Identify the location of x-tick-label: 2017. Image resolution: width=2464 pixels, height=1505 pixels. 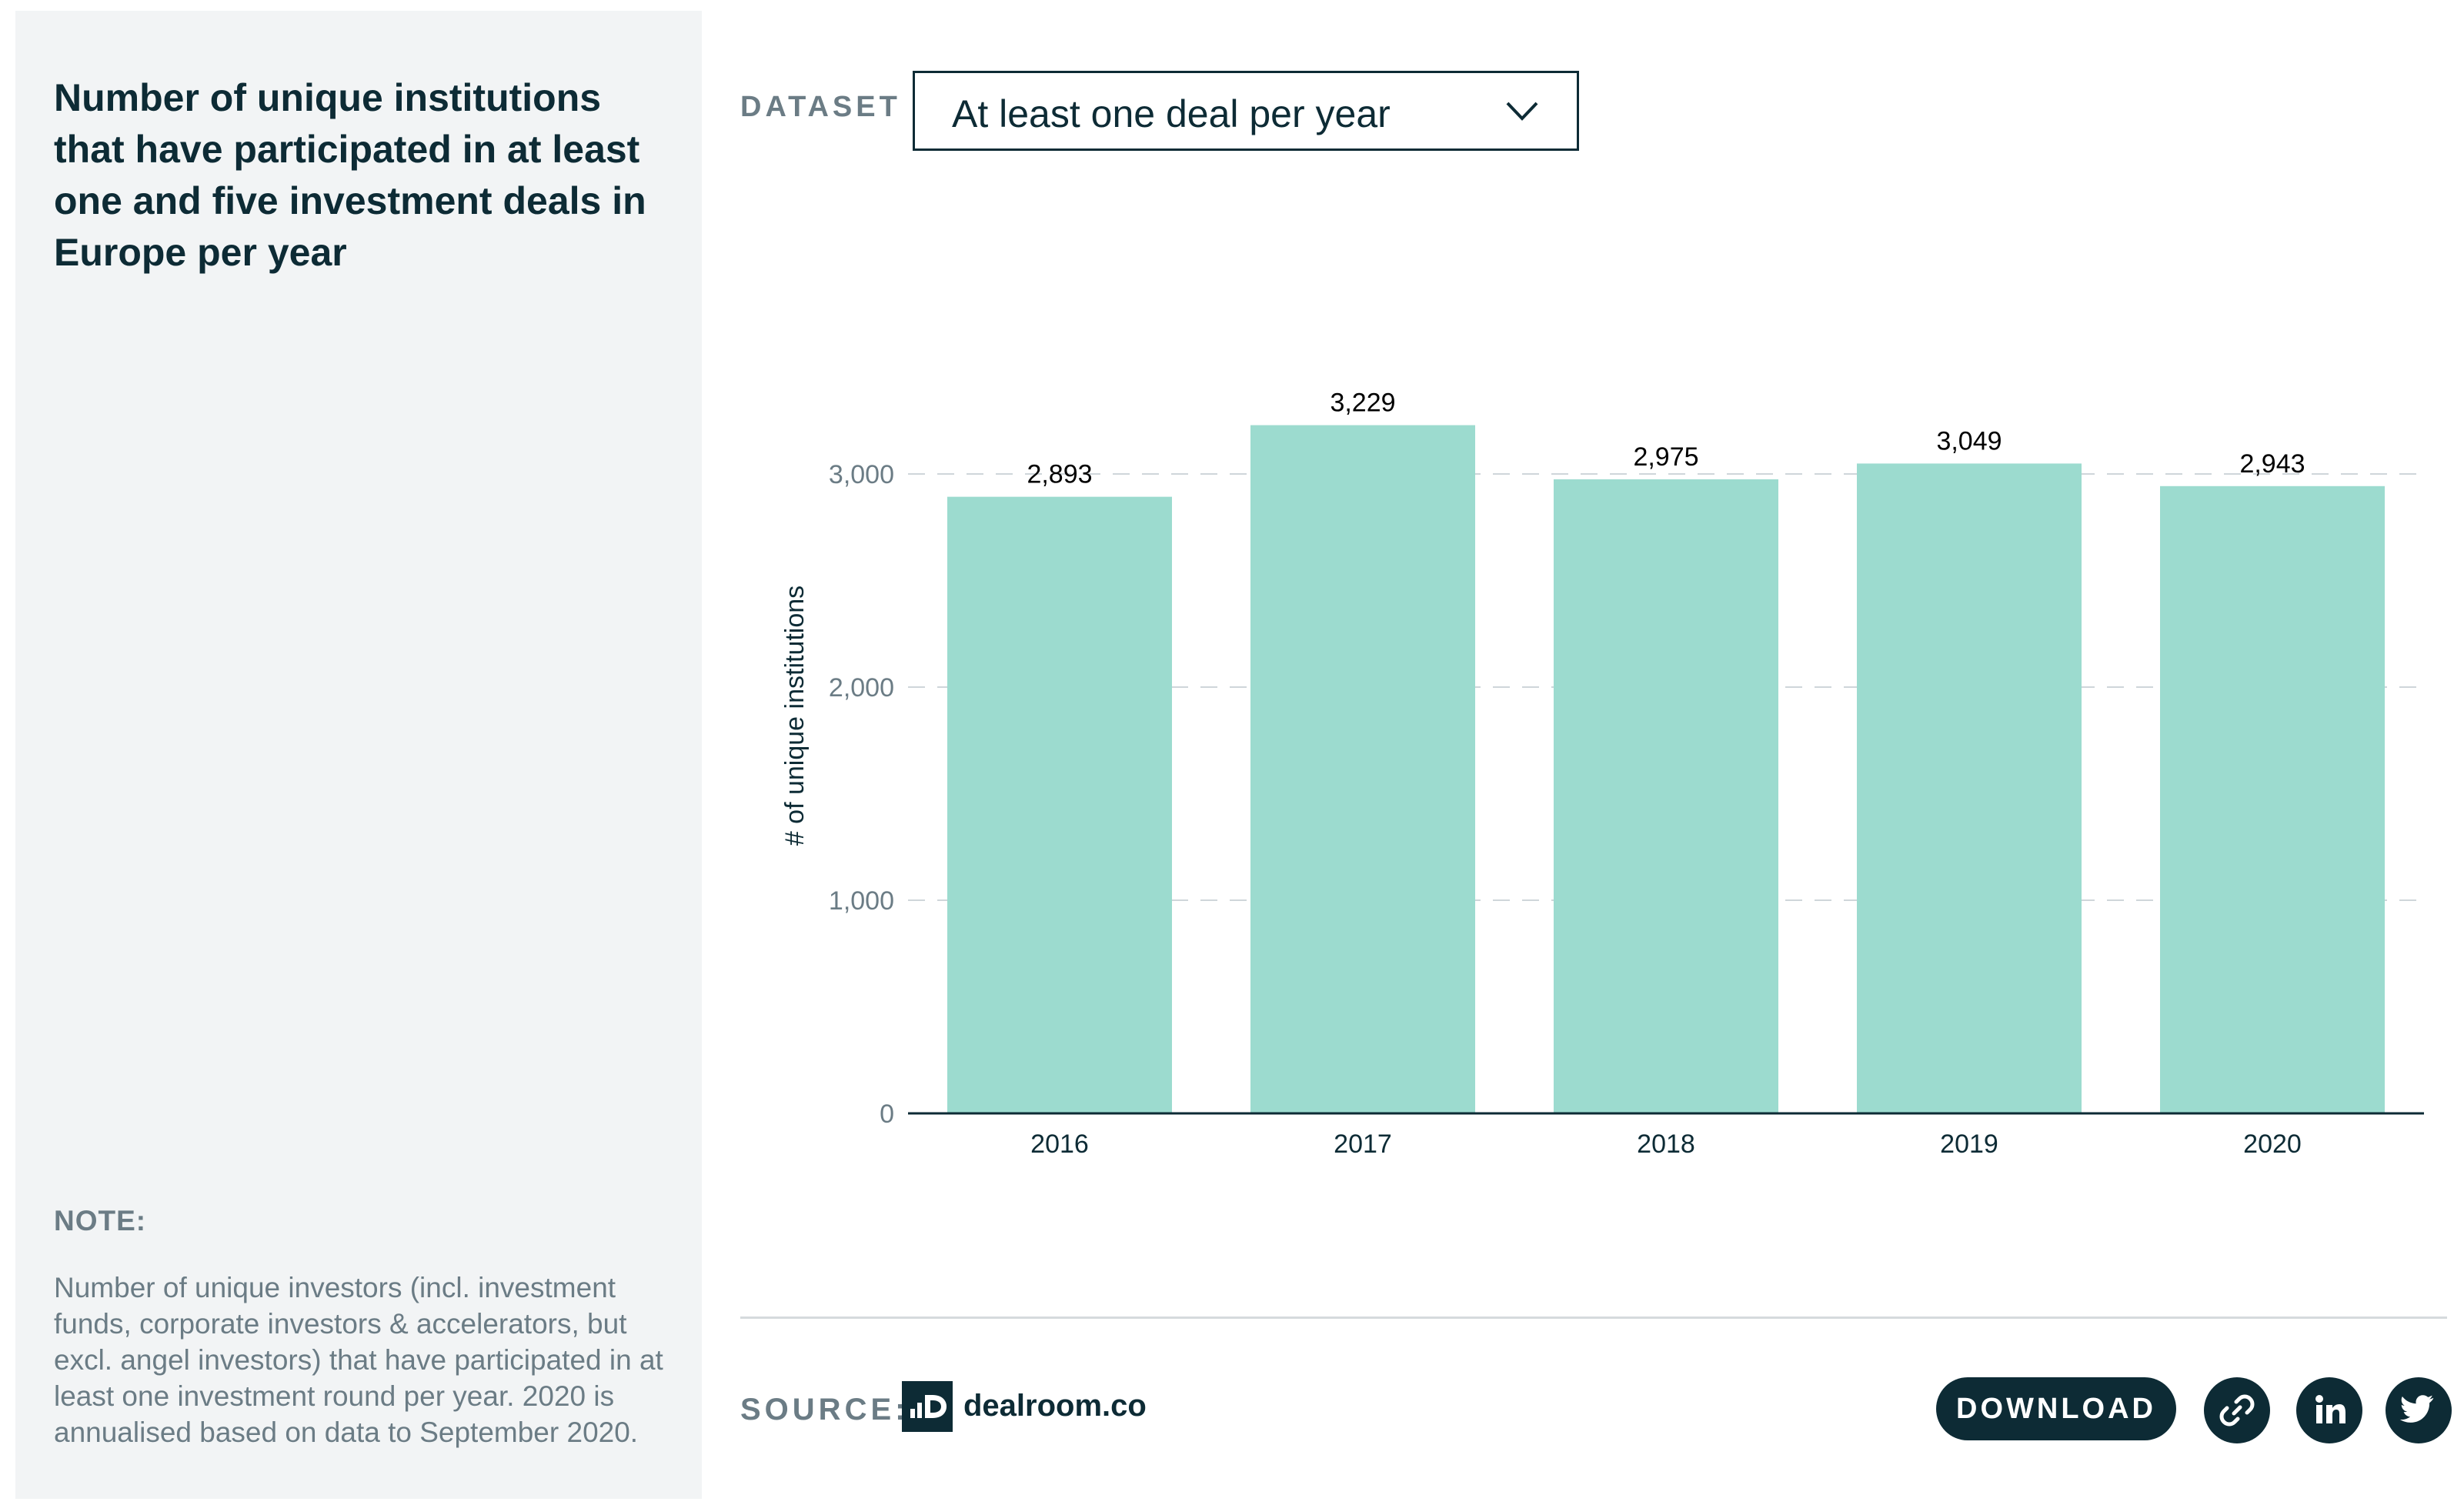
(1363, 1144).